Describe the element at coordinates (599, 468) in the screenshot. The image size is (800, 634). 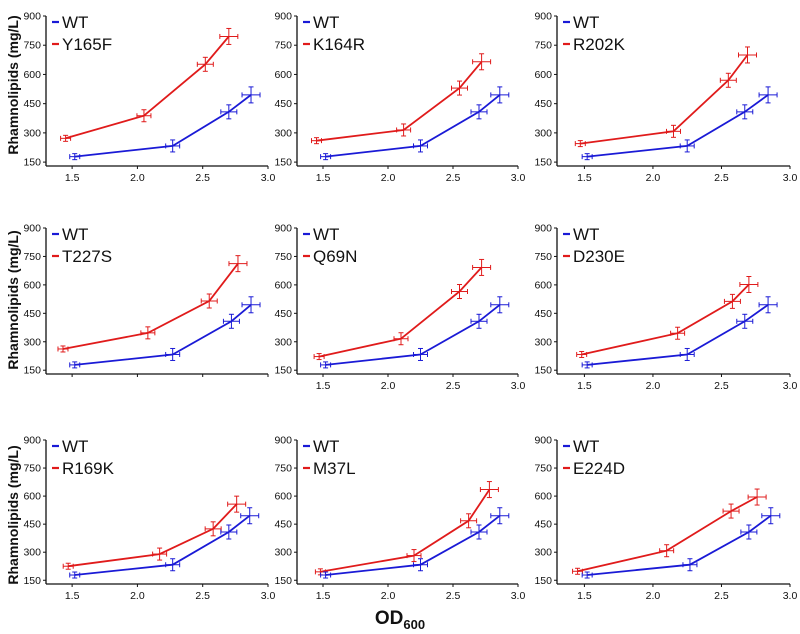
I see `legend-label-mutant: E224D` at that location.